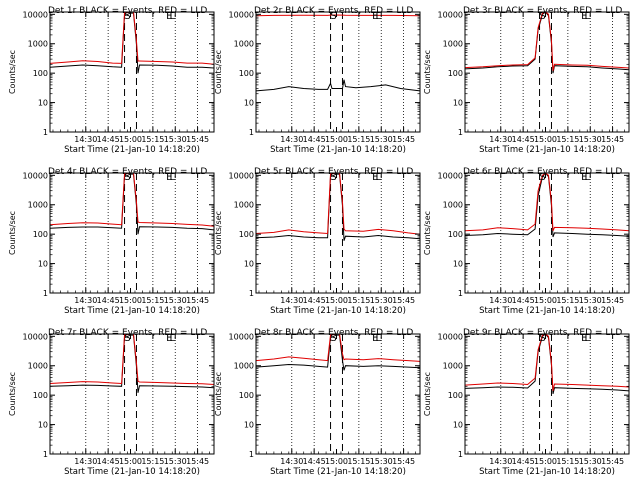  I want to click on panel-title: Det 9r BLACK = Events, RED = LLD, so click(542, 333).